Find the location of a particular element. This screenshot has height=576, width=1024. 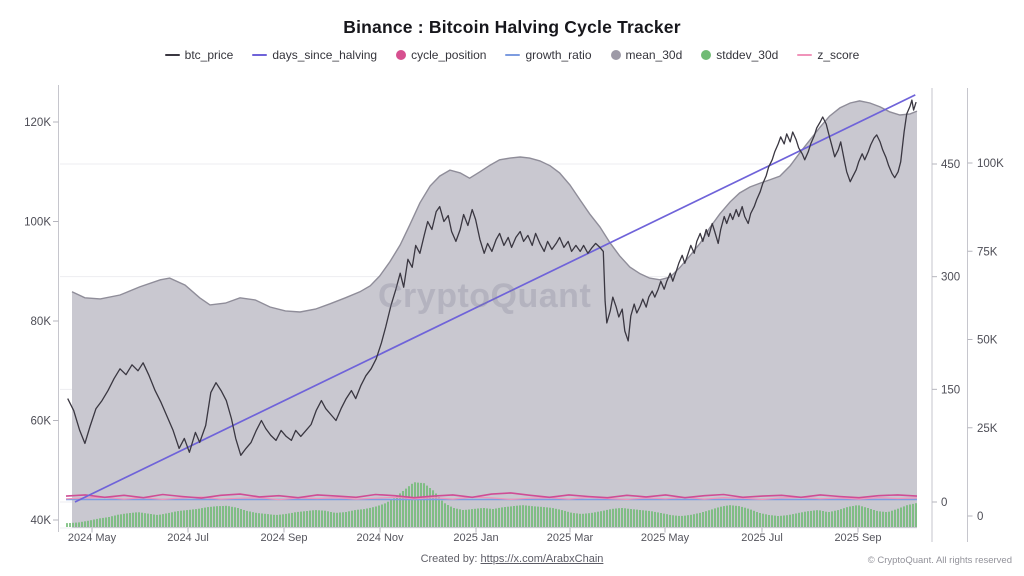

page-title: Binance : Bitcoin Halving Cycle Tracker is located at coordinates (512, 27).